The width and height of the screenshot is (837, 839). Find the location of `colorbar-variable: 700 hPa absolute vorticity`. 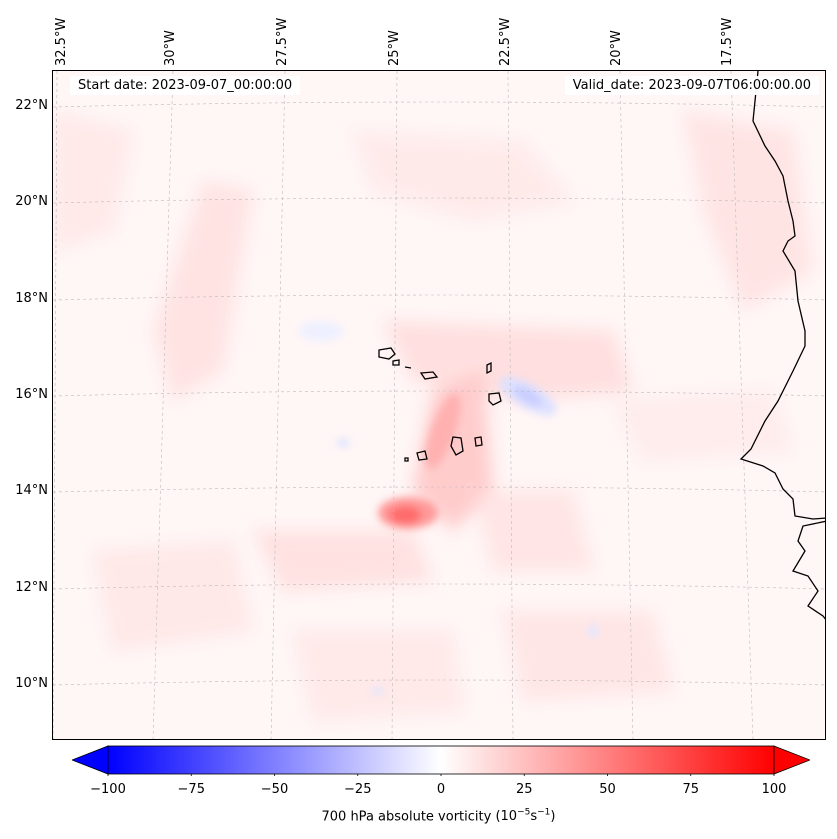

colorbar-variable: 700 hPa absolute vorticity is located at coordinates (406, 817).